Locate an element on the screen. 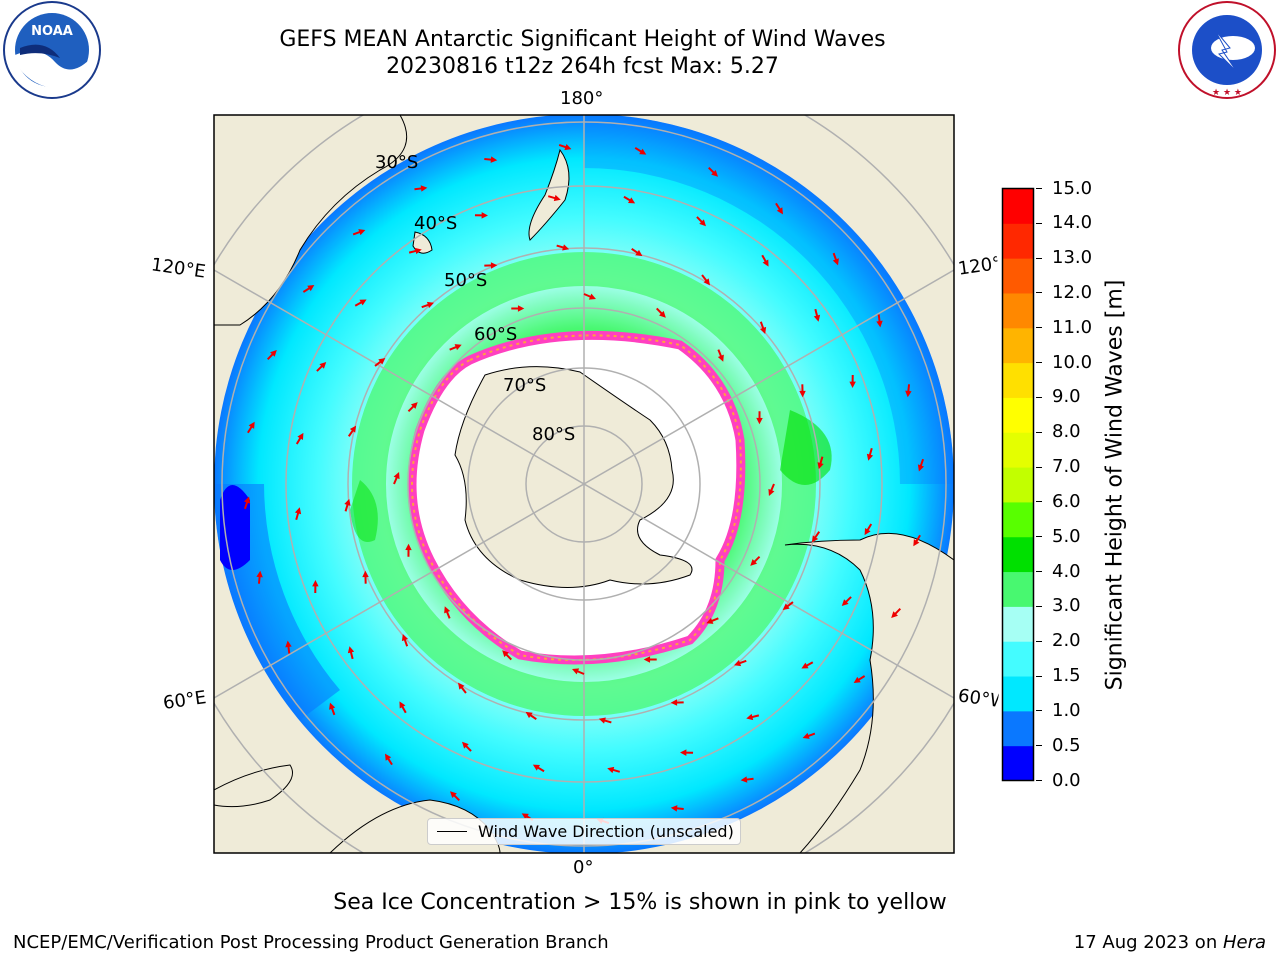 This screenshot has height=960, width=1280. lon-label-180: 180° is located at coordinates (582, 98).